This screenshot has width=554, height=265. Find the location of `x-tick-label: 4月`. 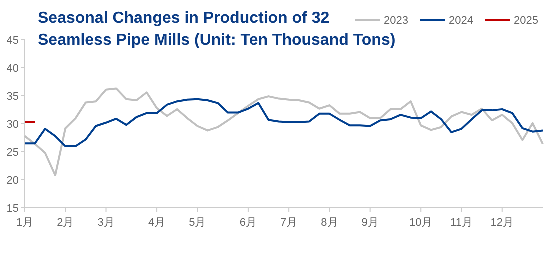

x-tick-label: 4月 is located at coordinates (157, 223).